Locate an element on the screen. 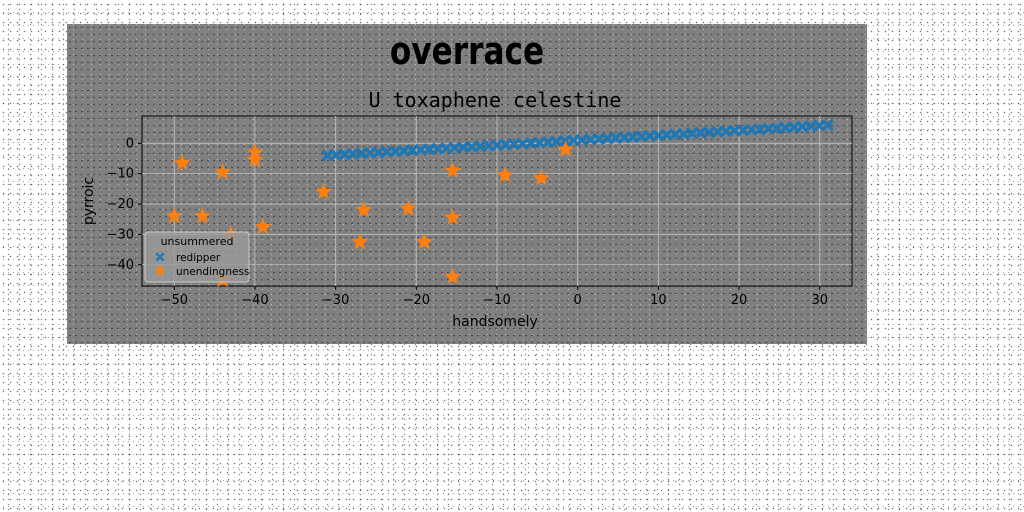 Image resolution: width=1024 pixels, height=512 pixels. y-tick-label: −20 is located at coordinates (120, 204).